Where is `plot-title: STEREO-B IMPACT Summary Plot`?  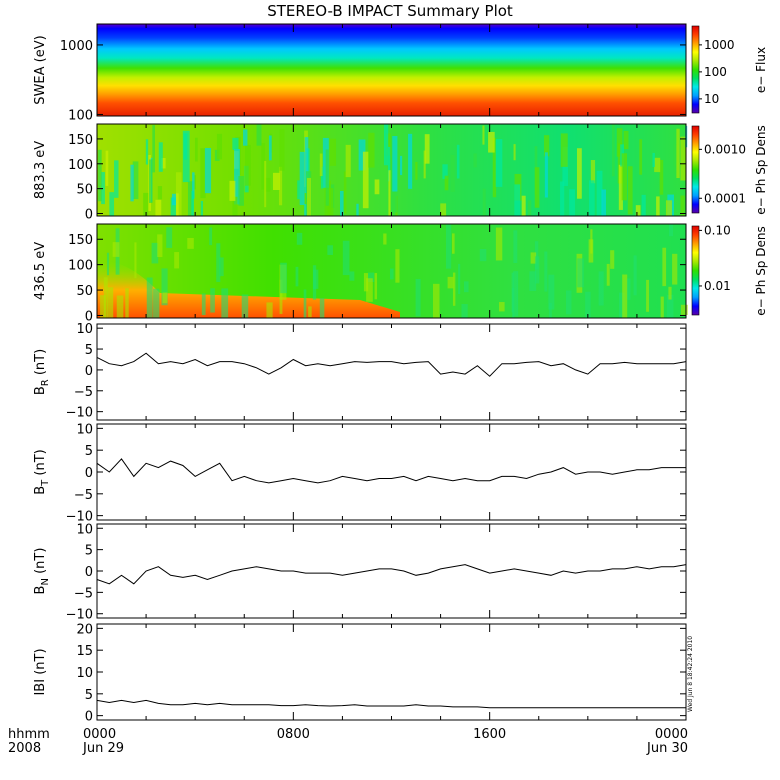 plot-title: STEREO-B IMPACT Summary Plot is located at coordinates (390, 11).